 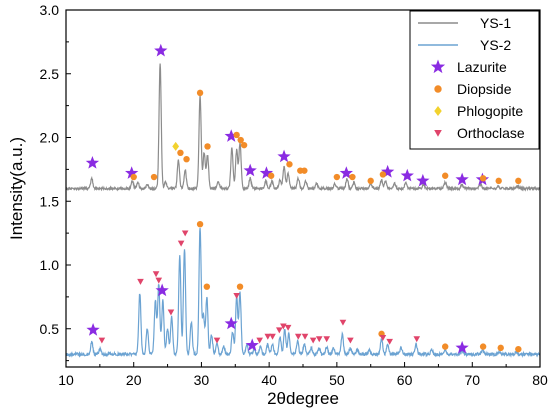 What do you see at coordinates (491, 133) in the screenshot?
I see `legend-label-orthoclase: Orthoclase` at bounding box center [491, 133].